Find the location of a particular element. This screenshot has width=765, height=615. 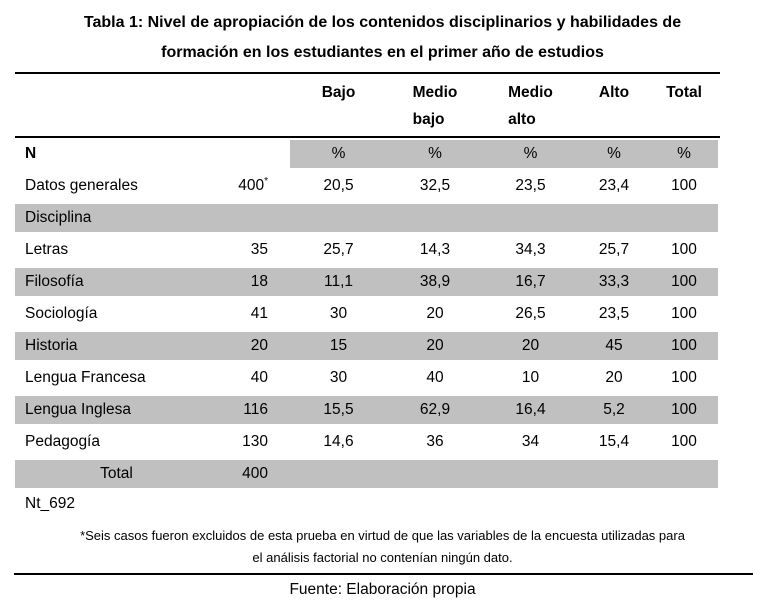

percent-spacer is located at coordinates (240, 154).